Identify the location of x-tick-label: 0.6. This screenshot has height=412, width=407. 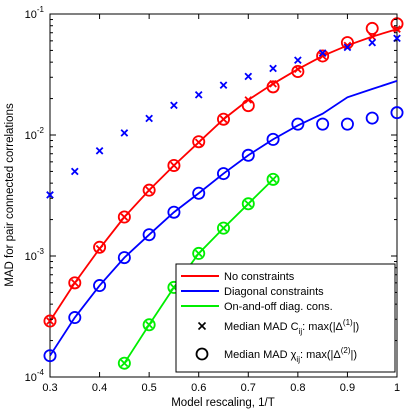
(198, 388).